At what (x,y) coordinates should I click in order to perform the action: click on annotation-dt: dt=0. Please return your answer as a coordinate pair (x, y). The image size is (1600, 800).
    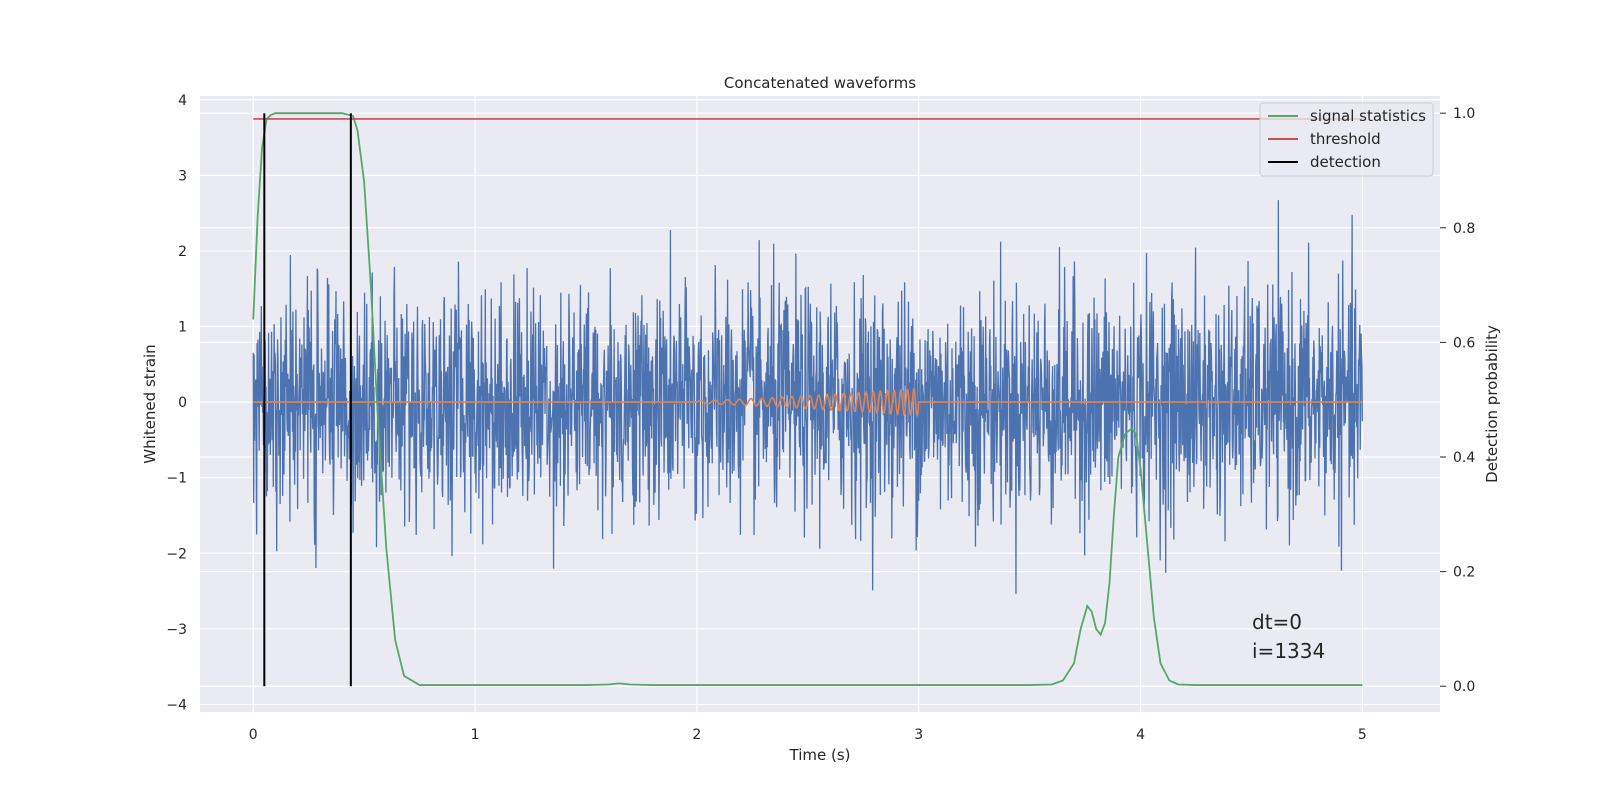
    Looking at the image, I should click on (1277, 622).